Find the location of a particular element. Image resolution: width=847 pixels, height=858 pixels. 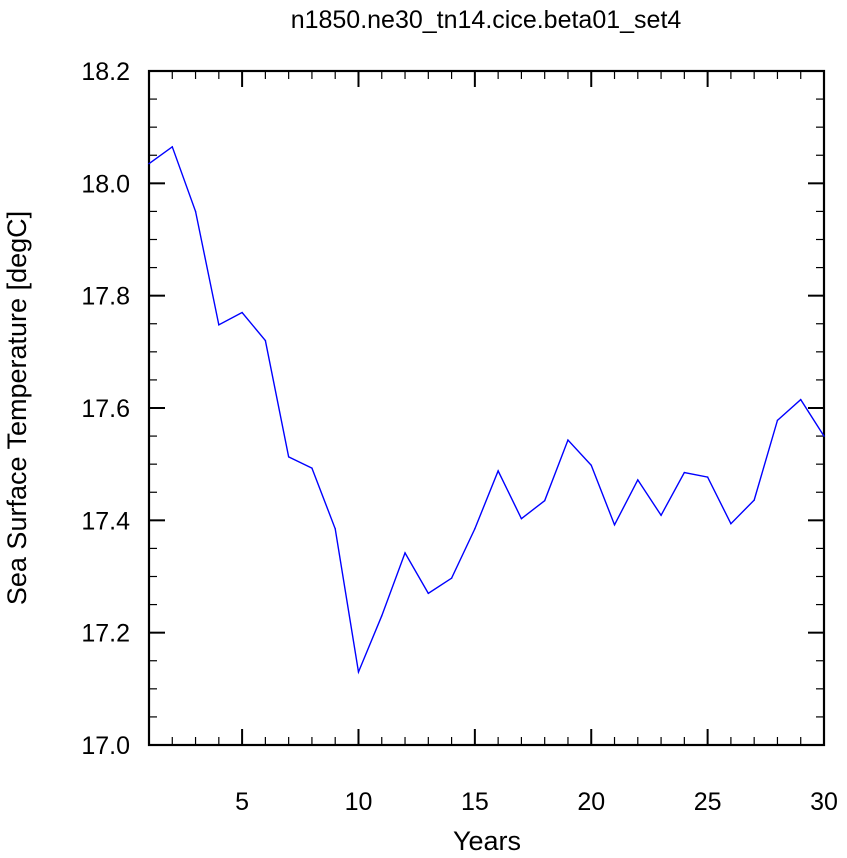

x-tick-label: 10 is located at coordinates (359, 802).